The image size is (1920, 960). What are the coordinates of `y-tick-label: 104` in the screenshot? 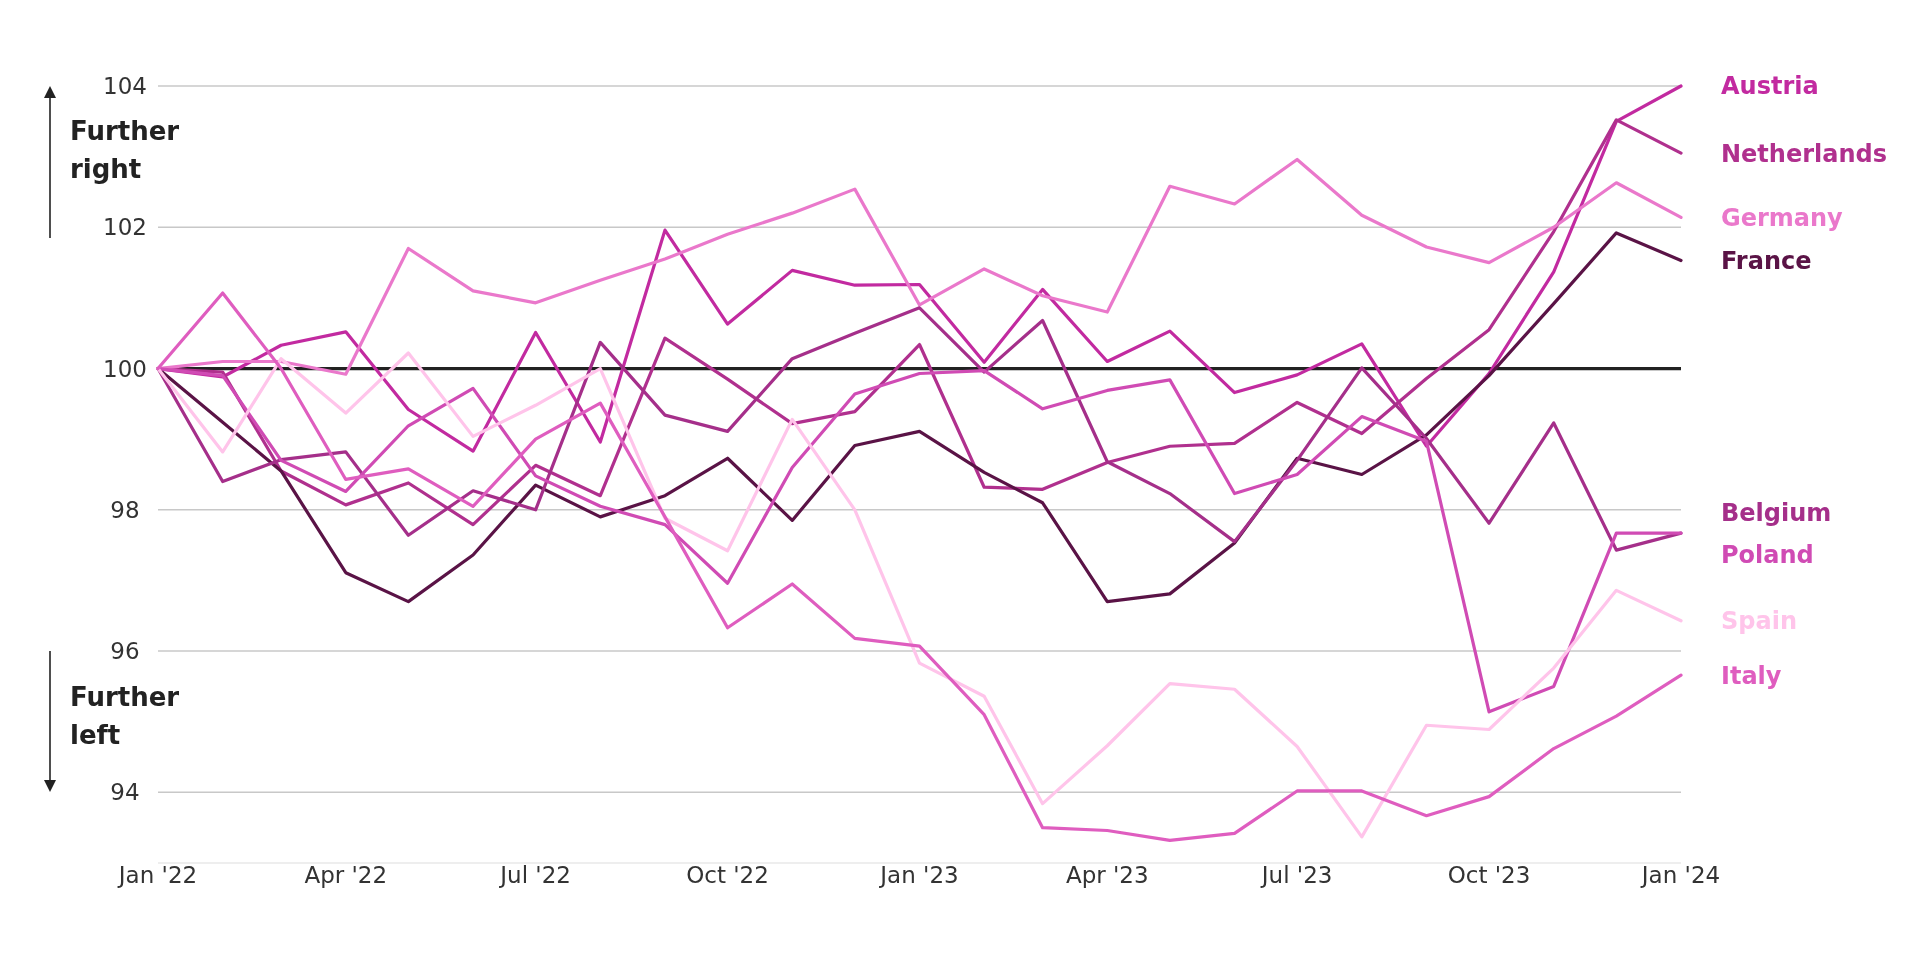 It's located at (125, 86).